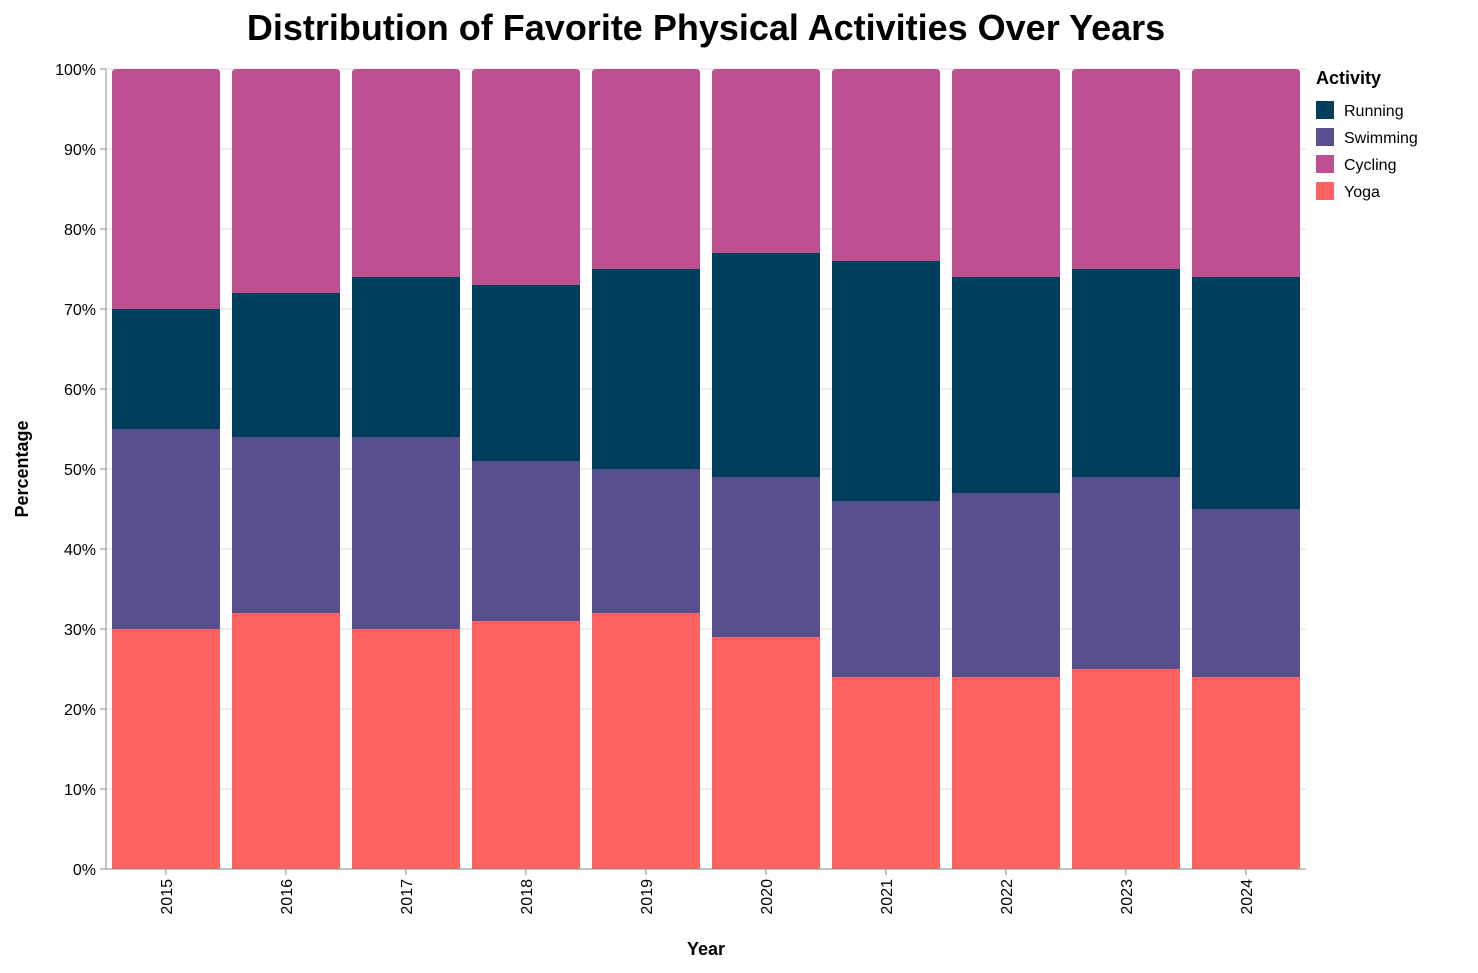  I want to click on x-tick-label: 2021, so click(887, 897).